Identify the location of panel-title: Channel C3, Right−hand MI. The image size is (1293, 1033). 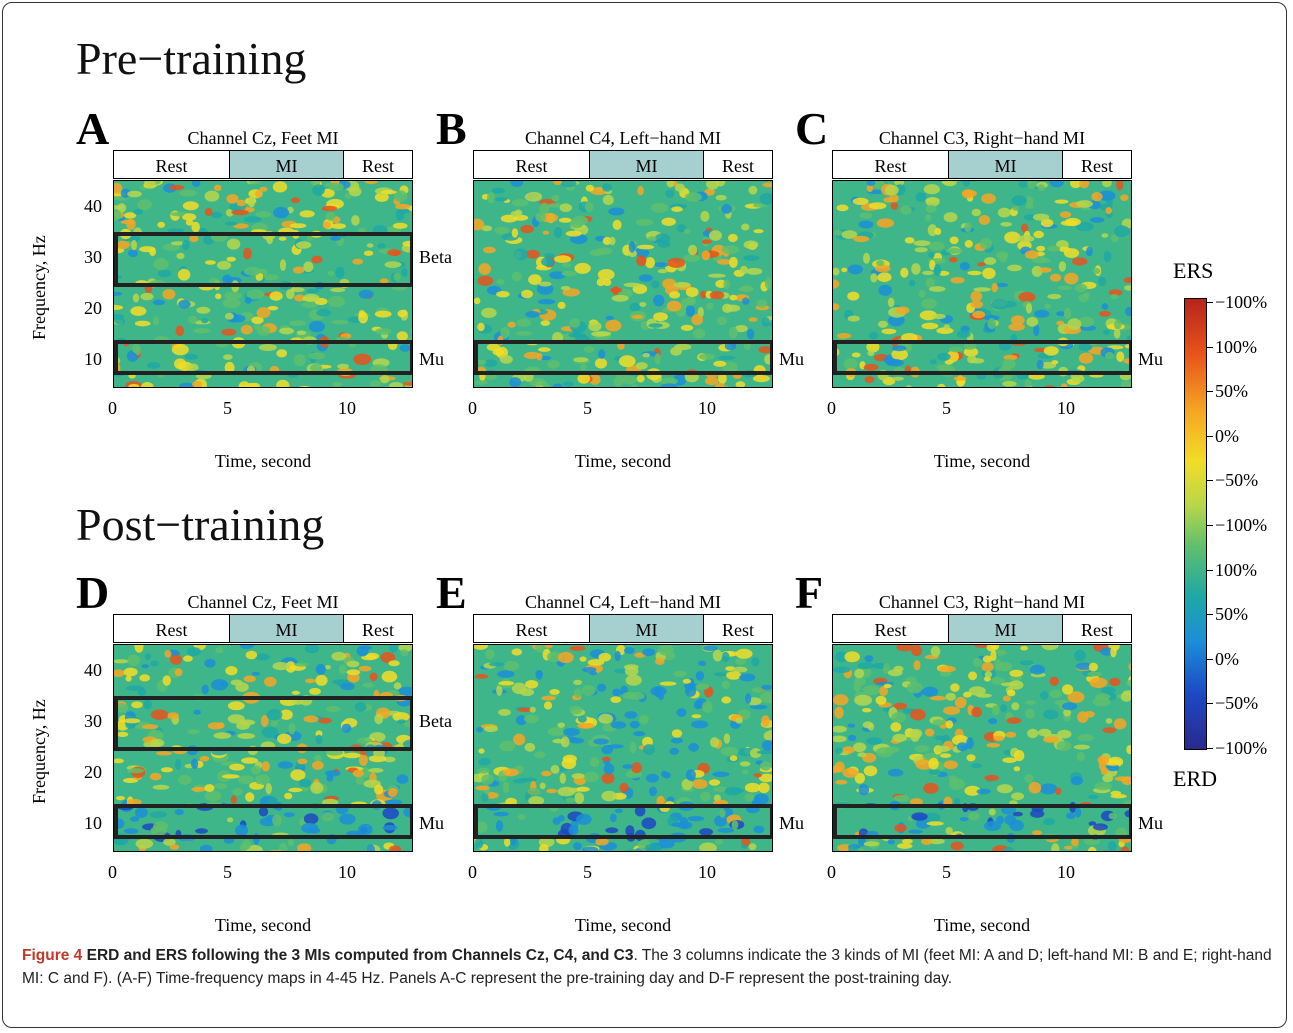
(982, 602).